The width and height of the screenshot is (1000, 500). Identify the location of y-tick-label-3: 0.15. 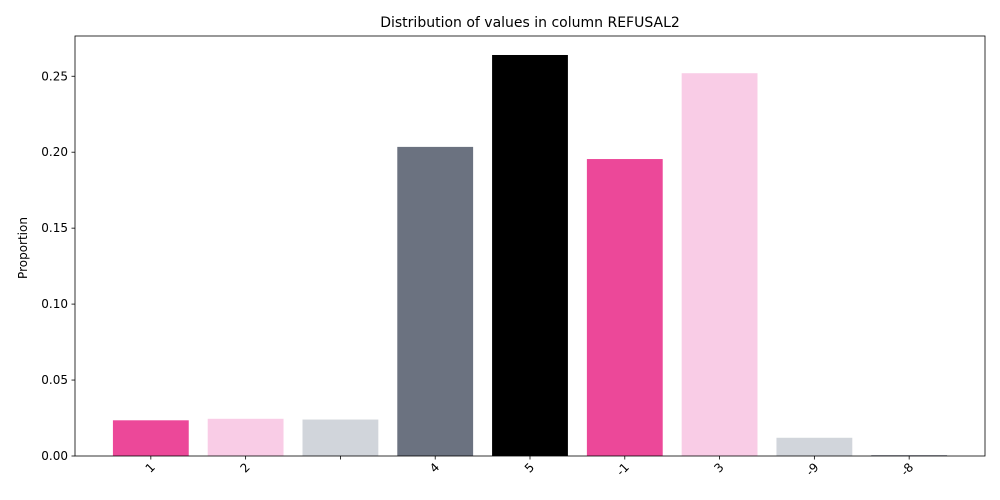
(54, 228).